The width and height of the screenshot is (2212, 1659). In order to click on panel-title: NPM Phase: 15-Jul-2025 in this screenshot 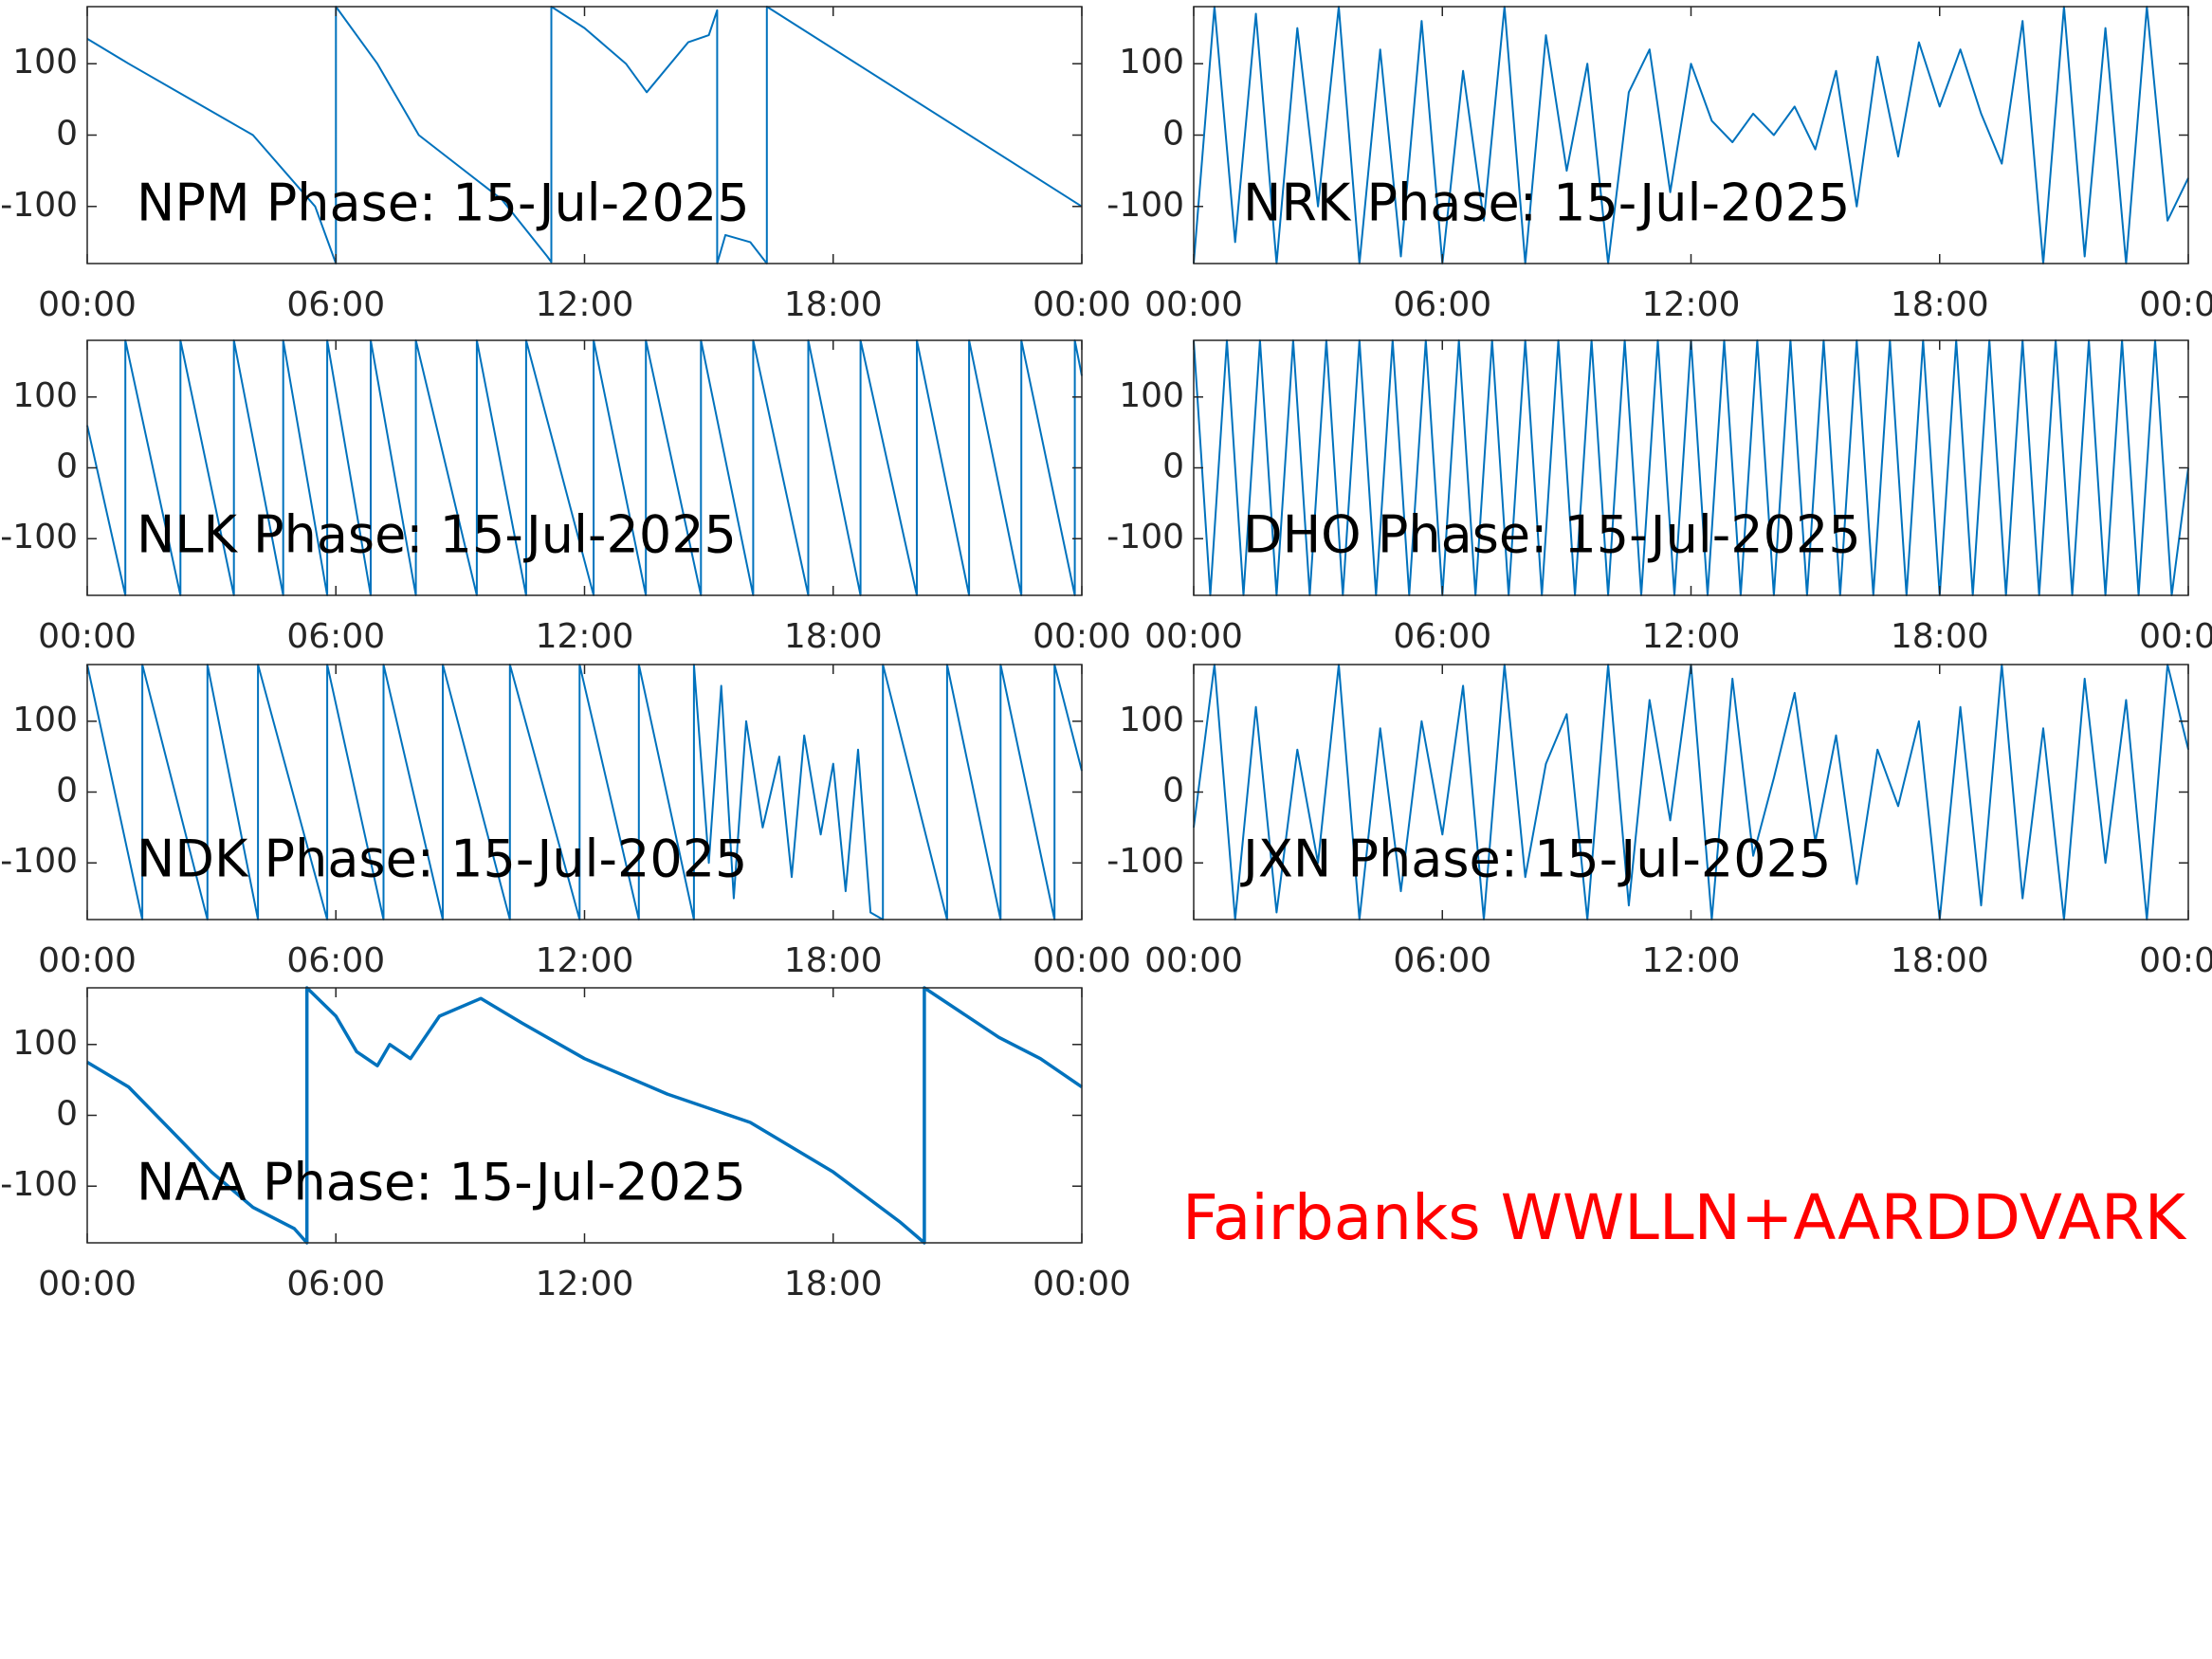, I will do `click(443, 203)`.